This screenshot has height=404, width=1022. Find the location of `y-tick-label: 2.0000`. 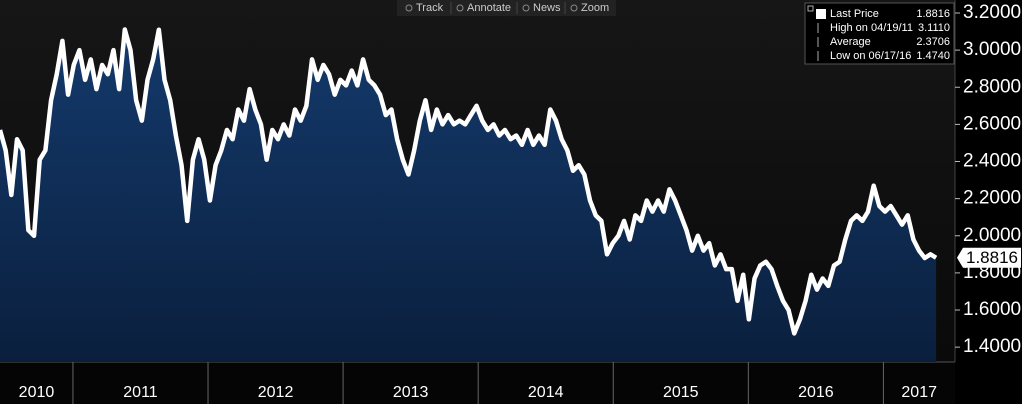

y-tick-label: 2.0000 is located at coordinates (992, 235).